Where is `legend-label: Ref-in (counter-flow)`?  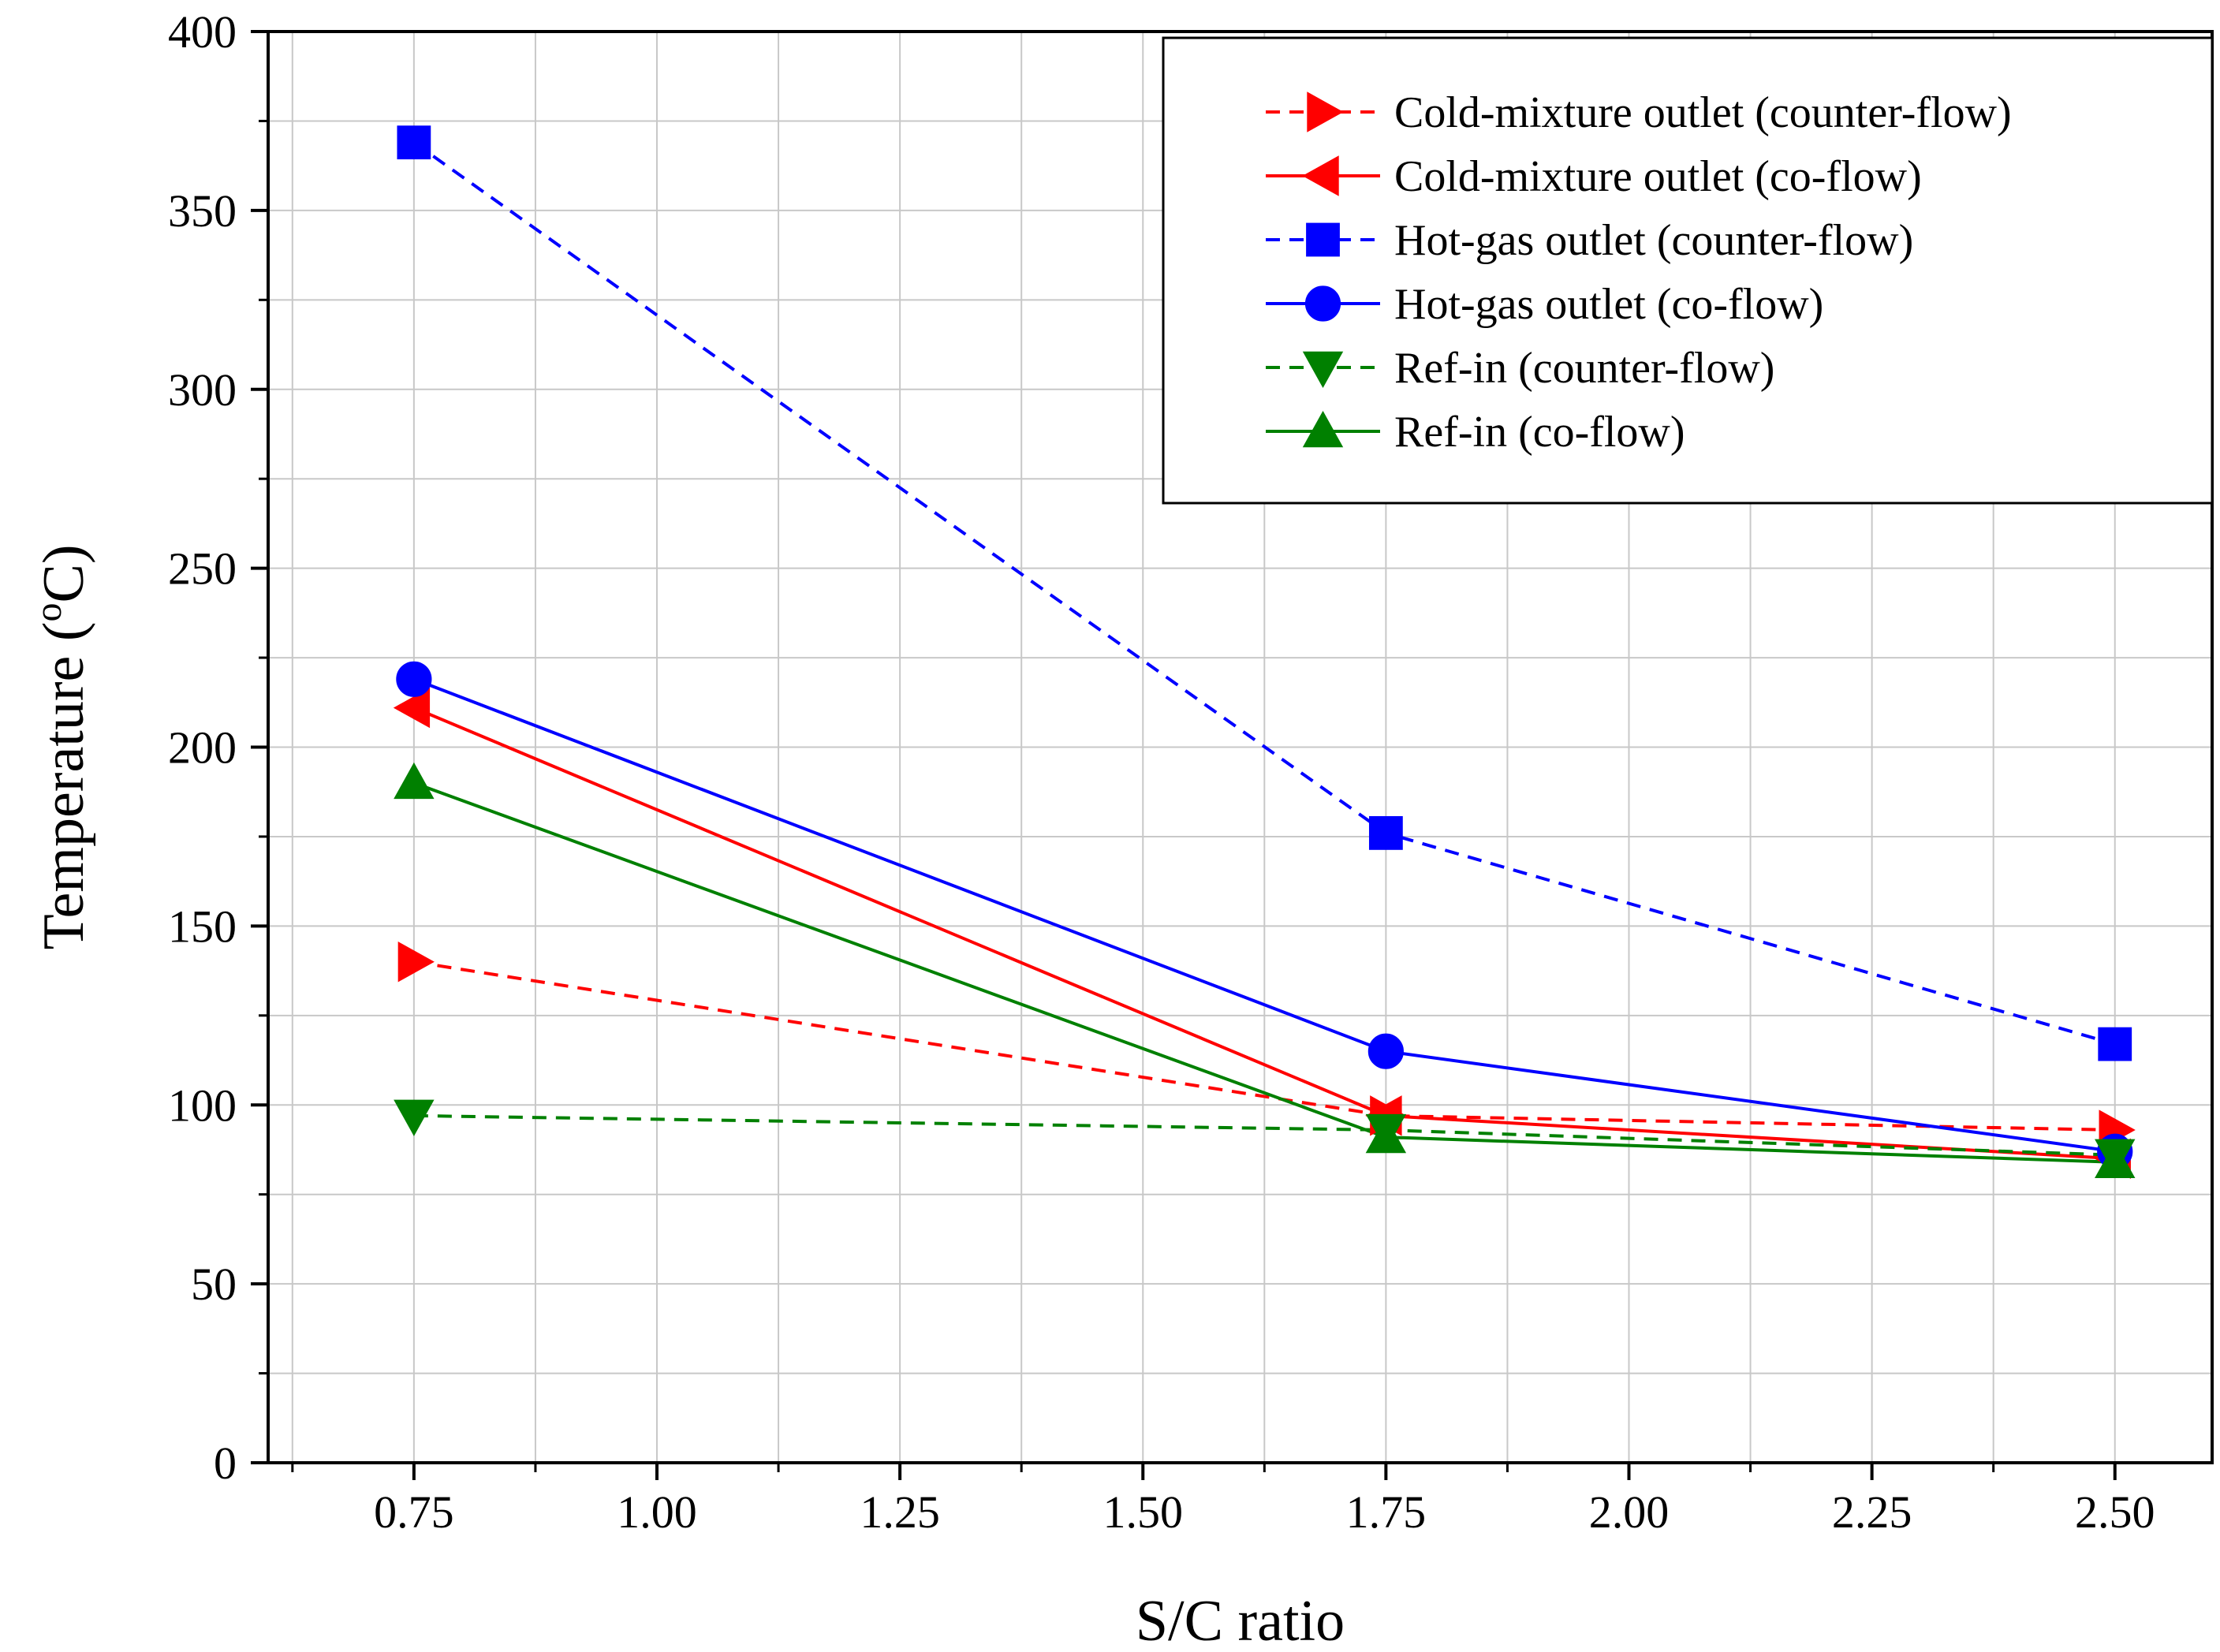 legend-label: Ref-in (counter-flow) is located at coordinates (1584, 368).